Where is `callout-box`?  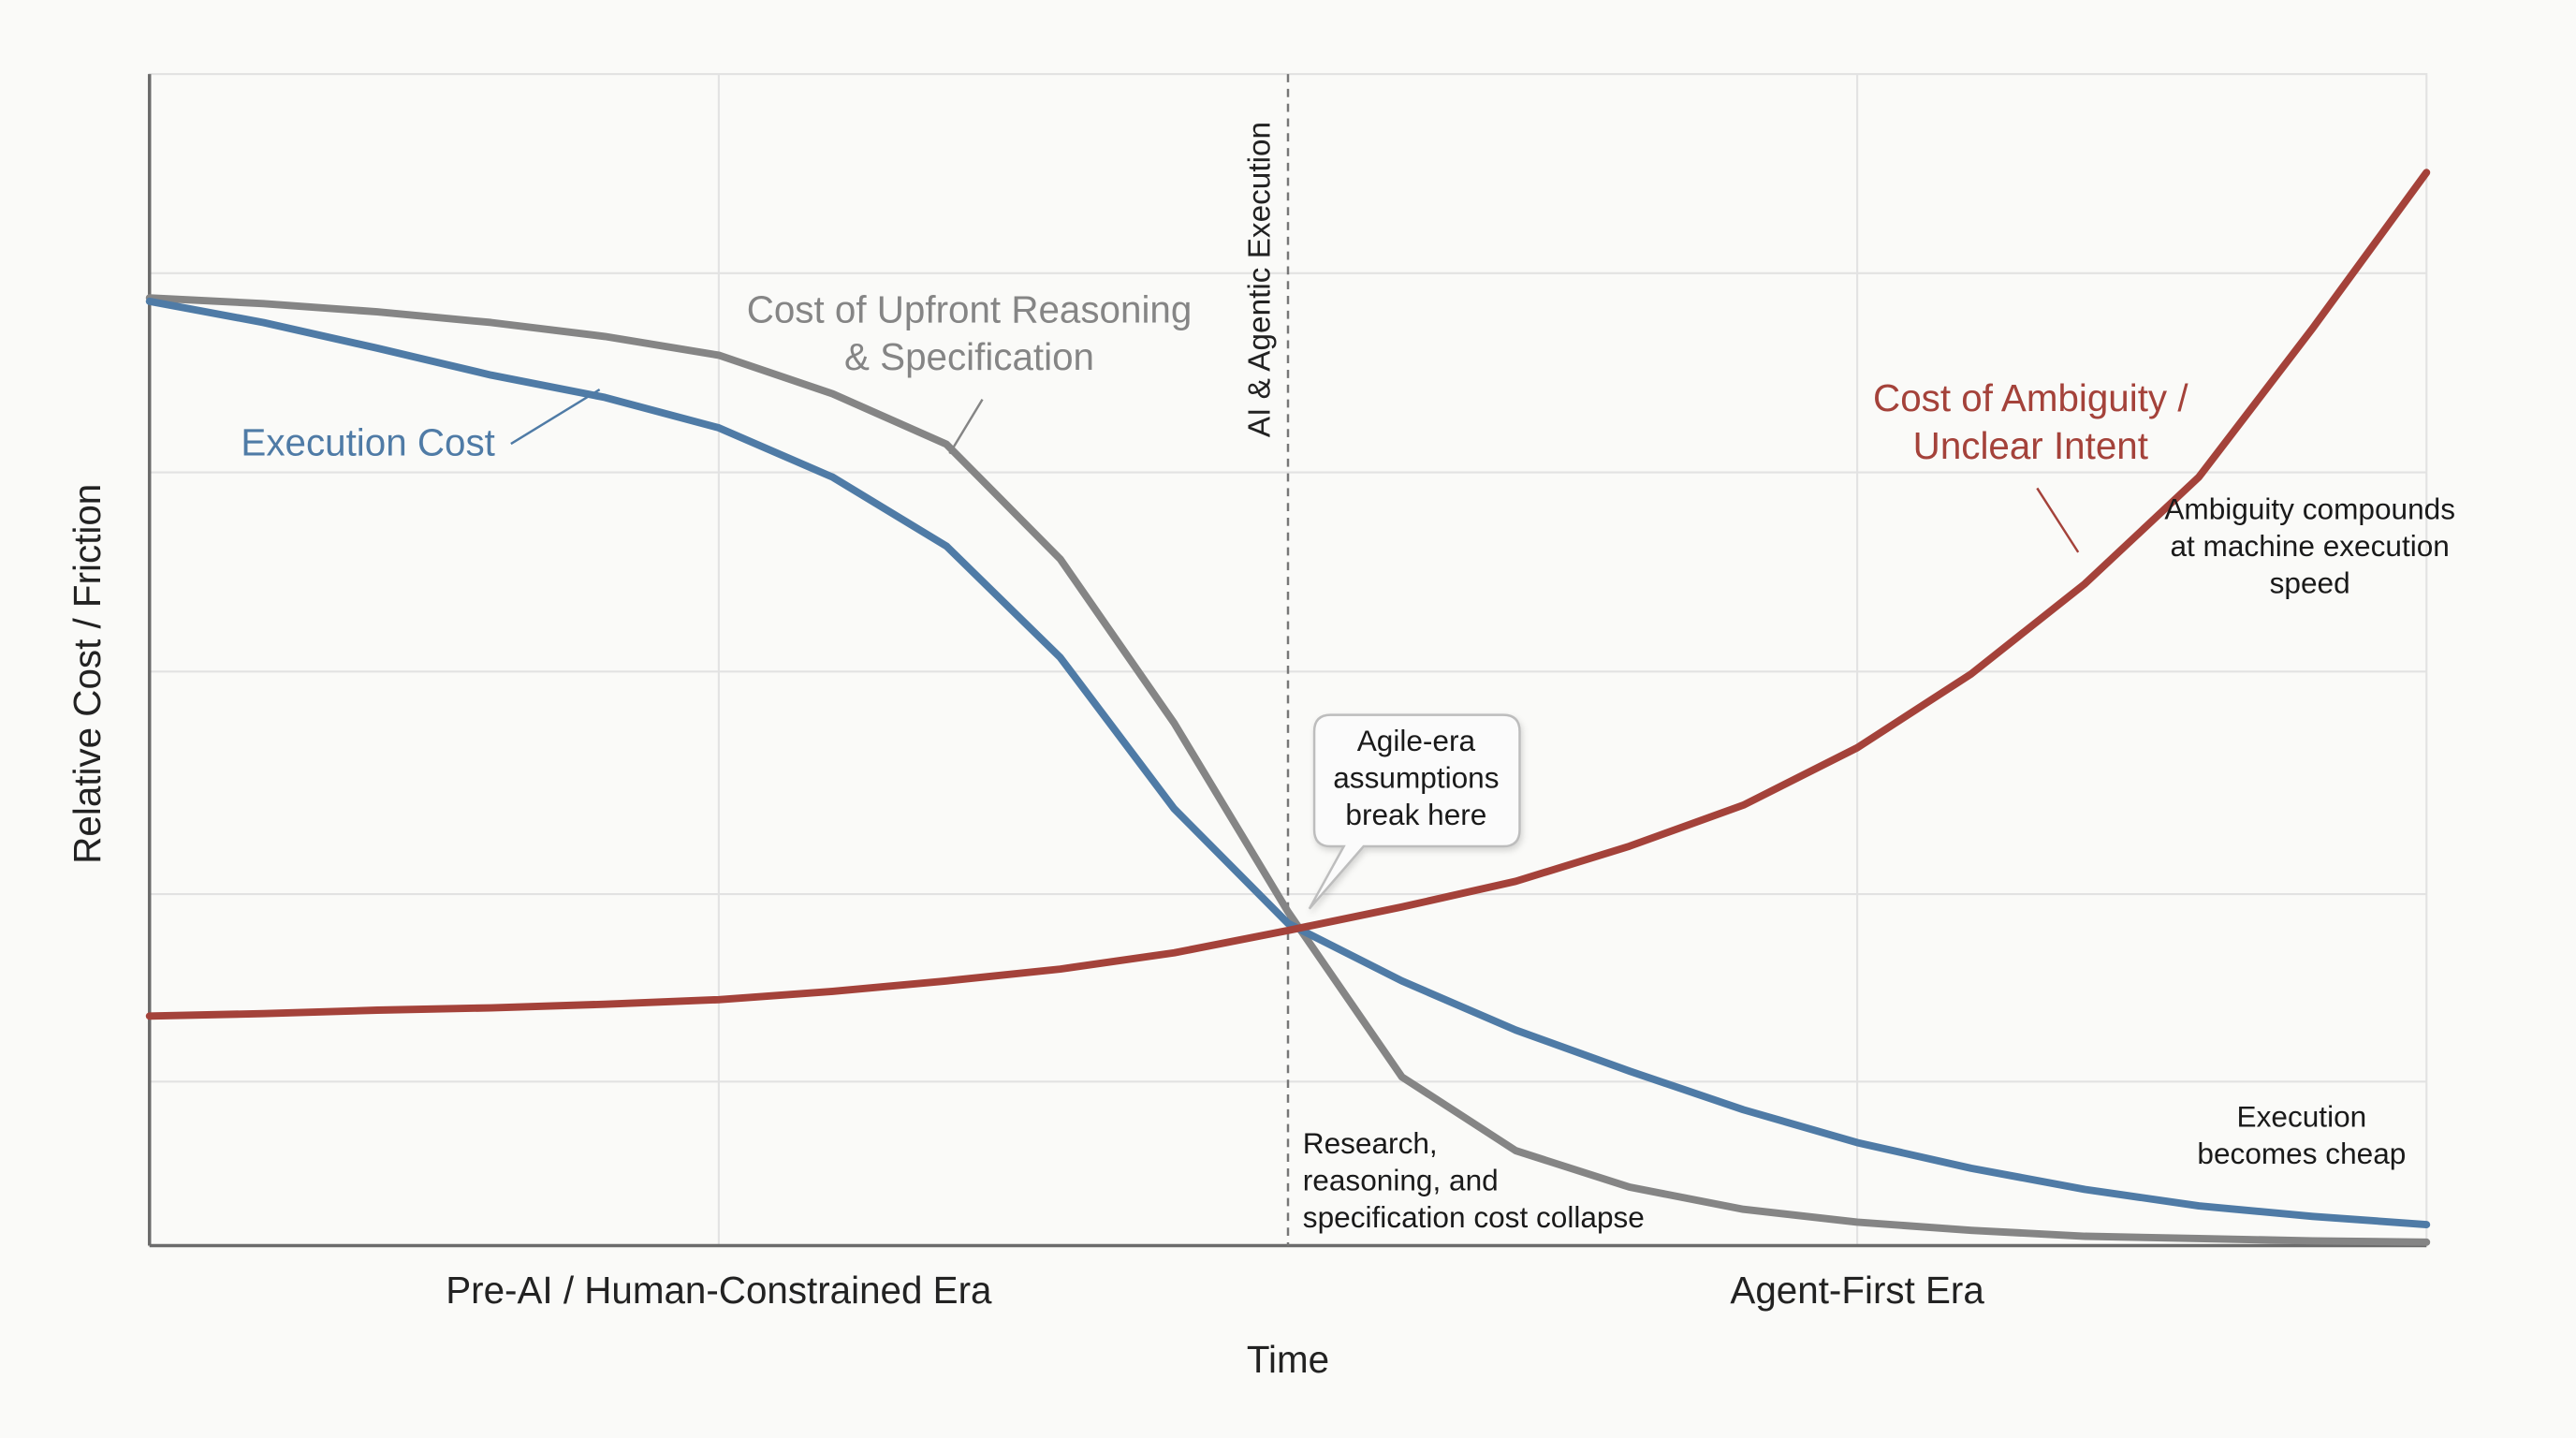
callout-box is located at coordinates (1414, 811).